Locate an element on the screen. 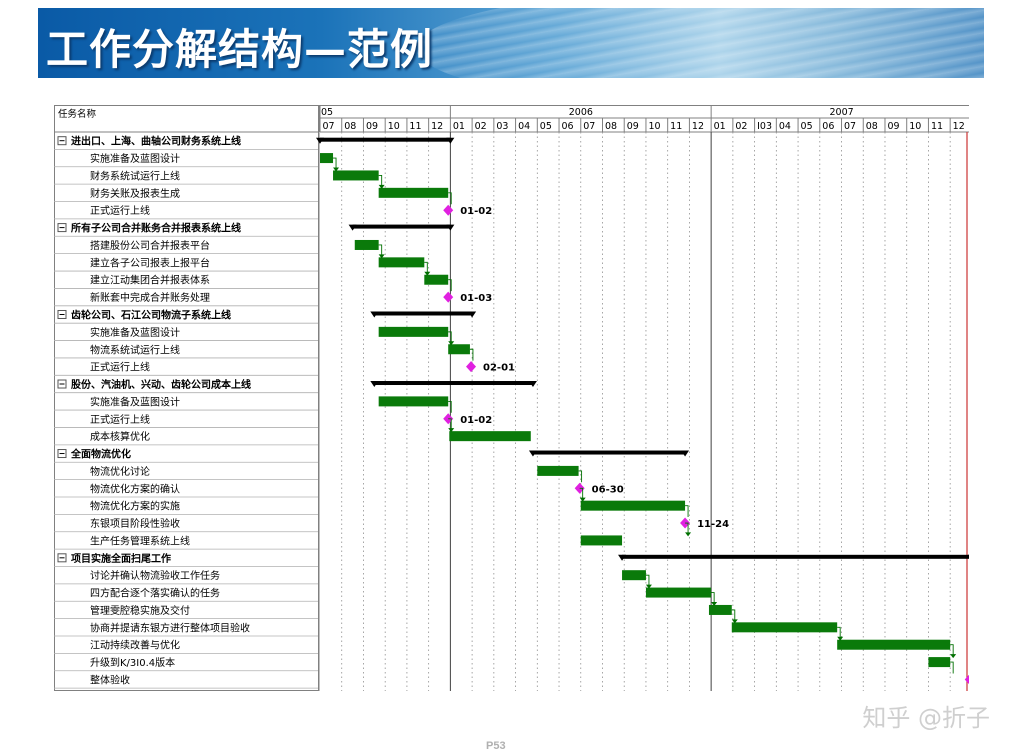 This screenshot has width=1016, height=756. task-name: 建立江动集团合并报表体系 is located at coordinates (150, 280).